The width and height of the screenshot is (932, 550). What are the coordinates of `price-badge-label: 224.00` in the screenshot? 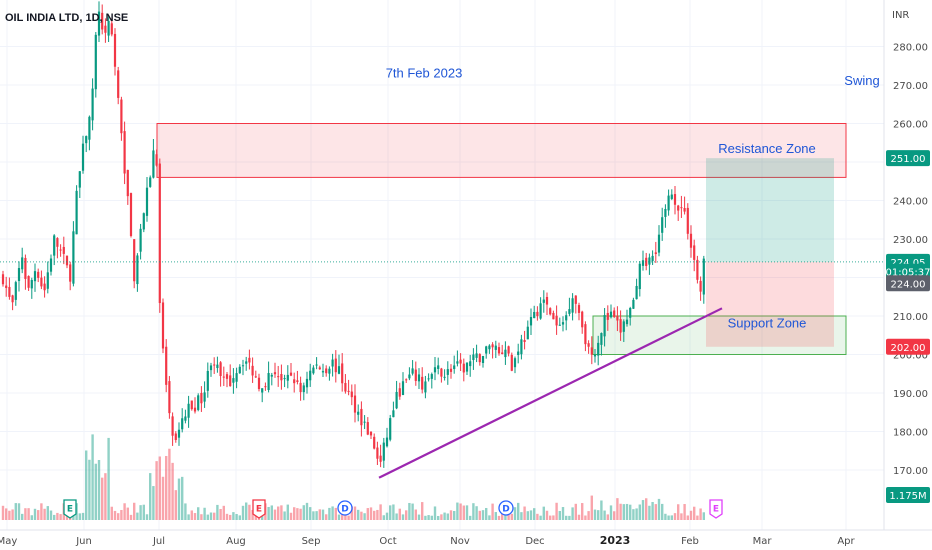 It's located at (908, 284).